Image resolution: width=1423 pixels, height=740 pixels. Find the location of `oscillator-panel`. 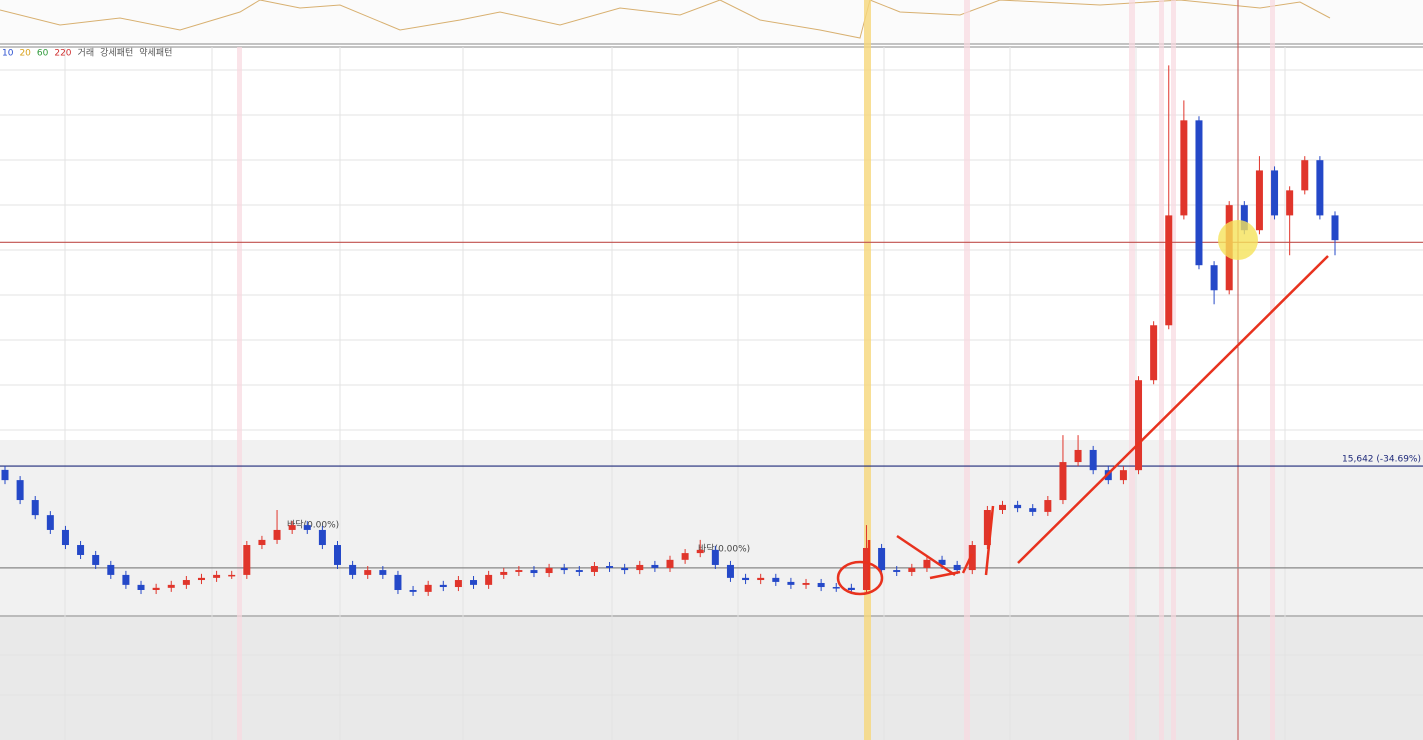

oscillator-panel is located at coordinates (711, 22).